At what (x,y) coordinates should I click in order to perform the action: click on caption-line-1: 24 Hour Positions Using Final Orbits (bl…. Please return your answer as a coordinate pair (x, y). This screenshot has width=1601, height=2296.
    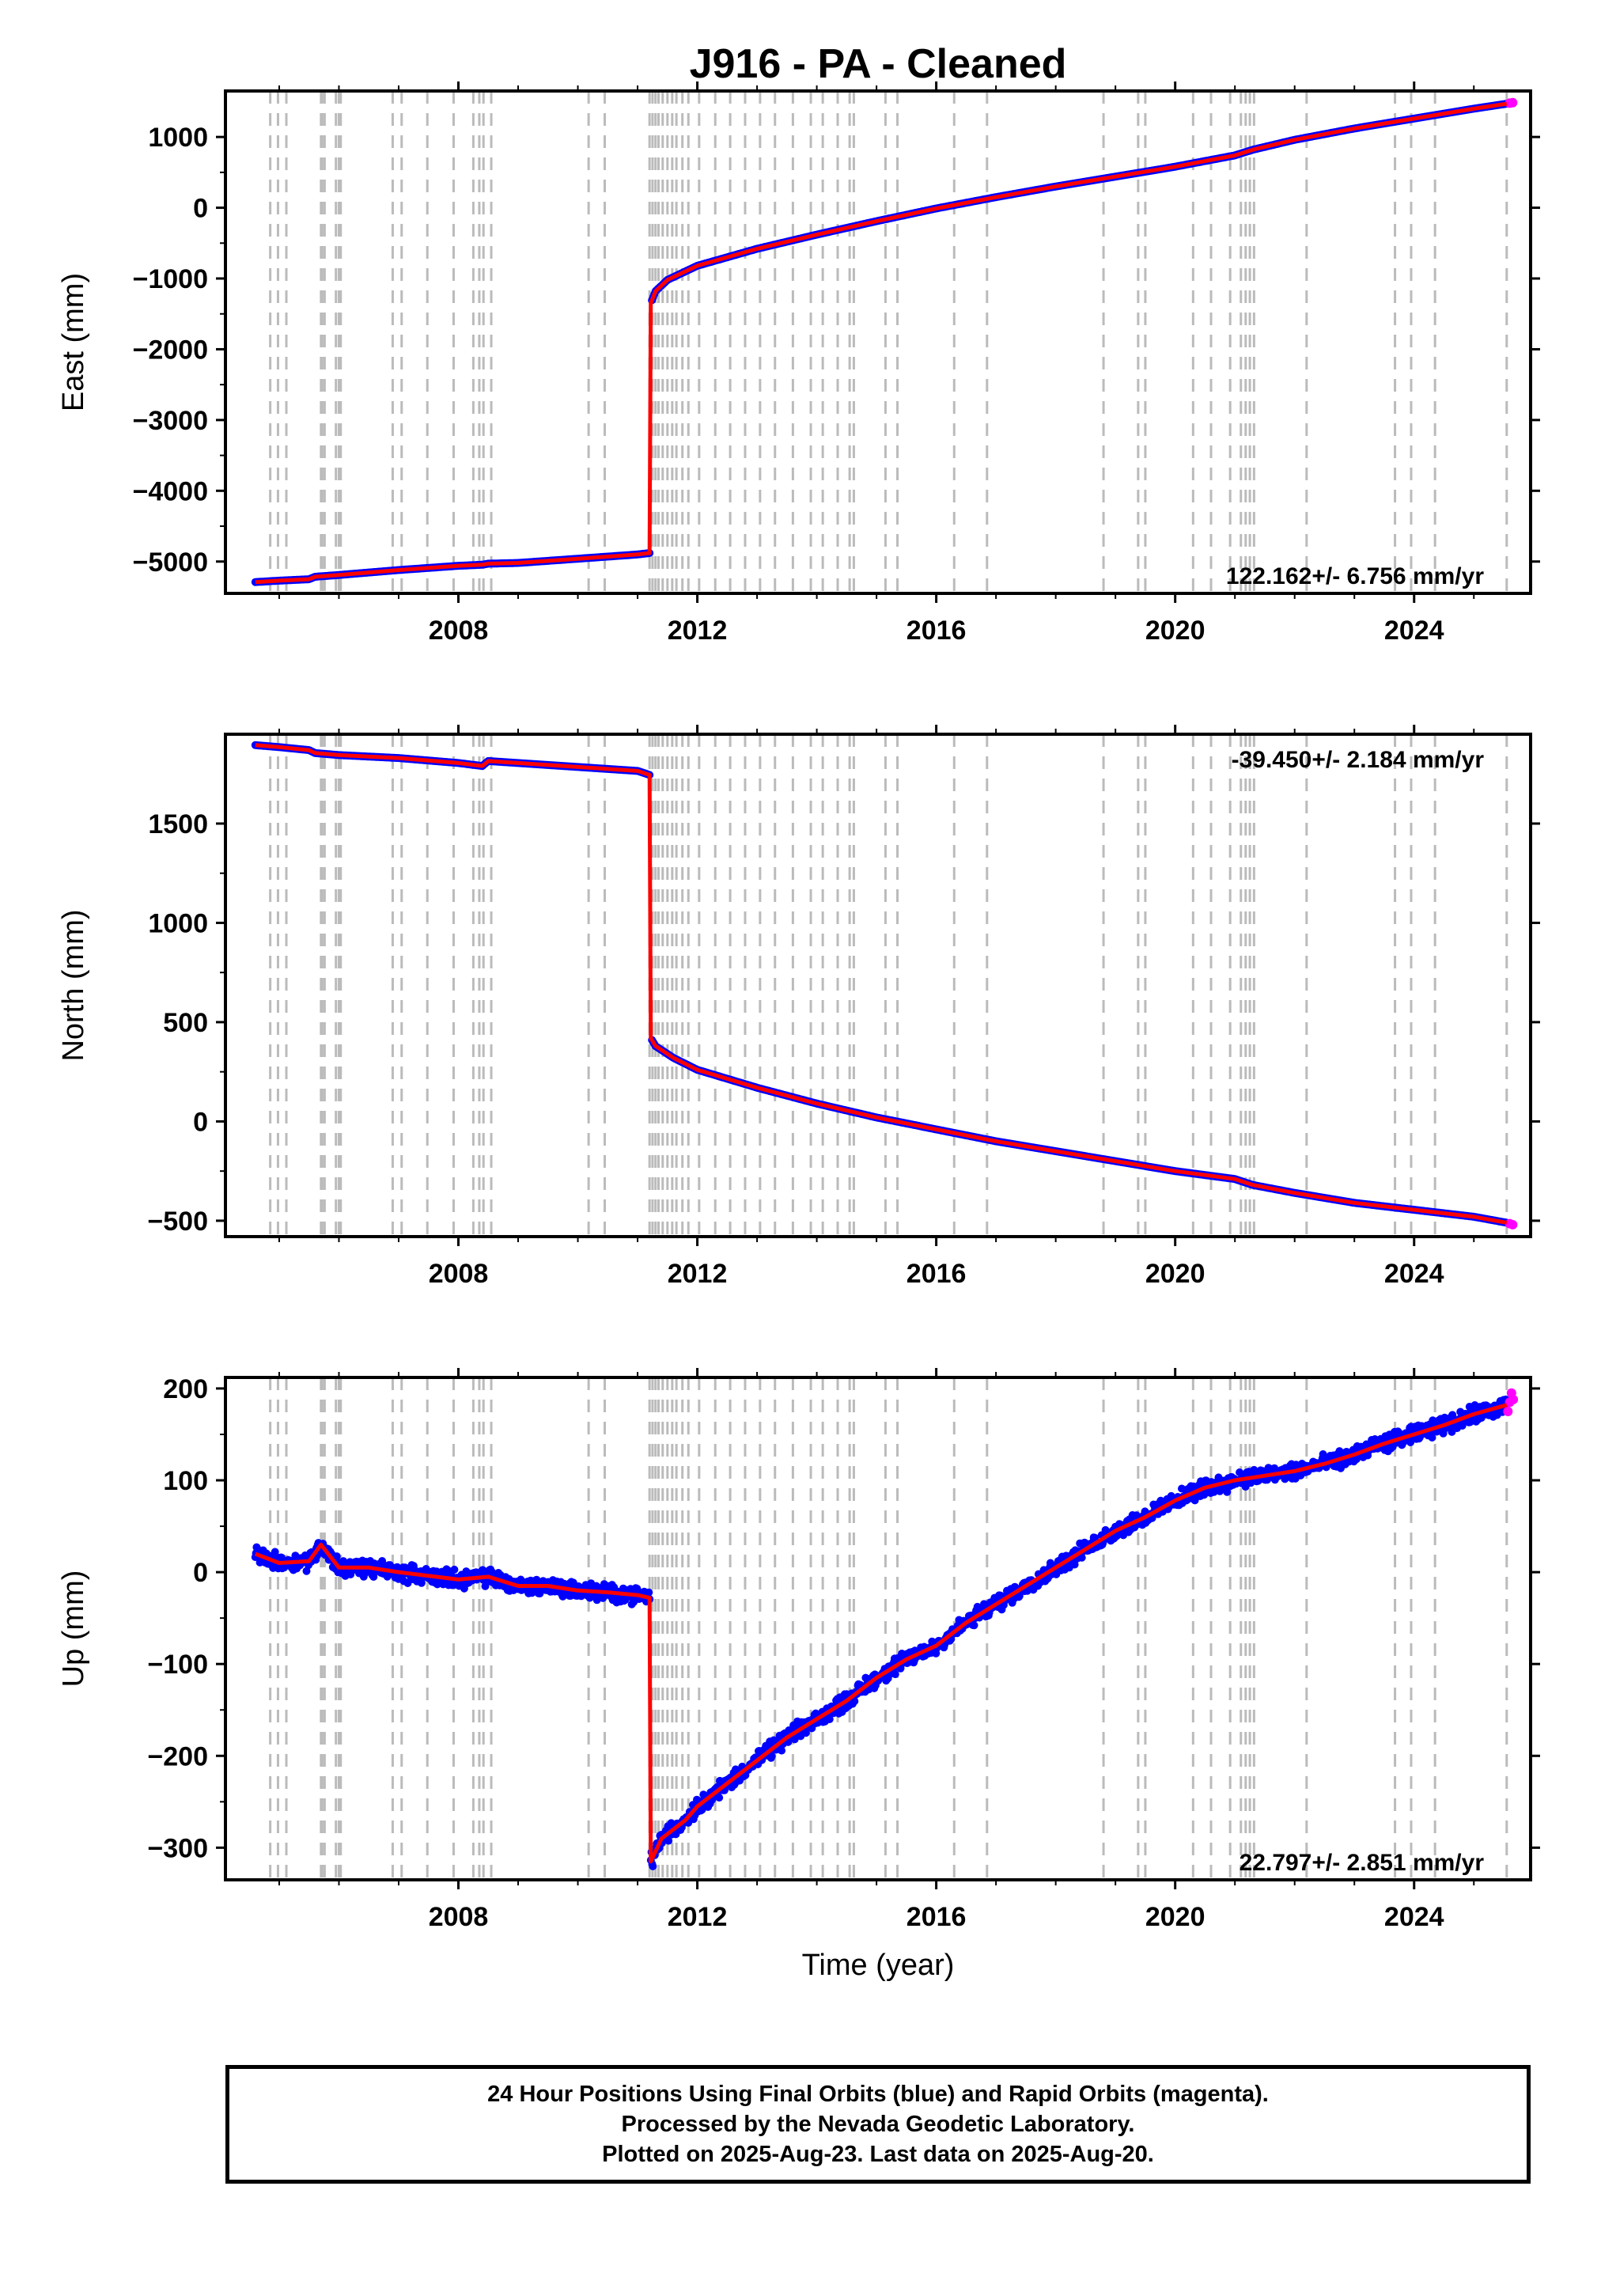
    Looking at the image, I should click on (878, 2094).